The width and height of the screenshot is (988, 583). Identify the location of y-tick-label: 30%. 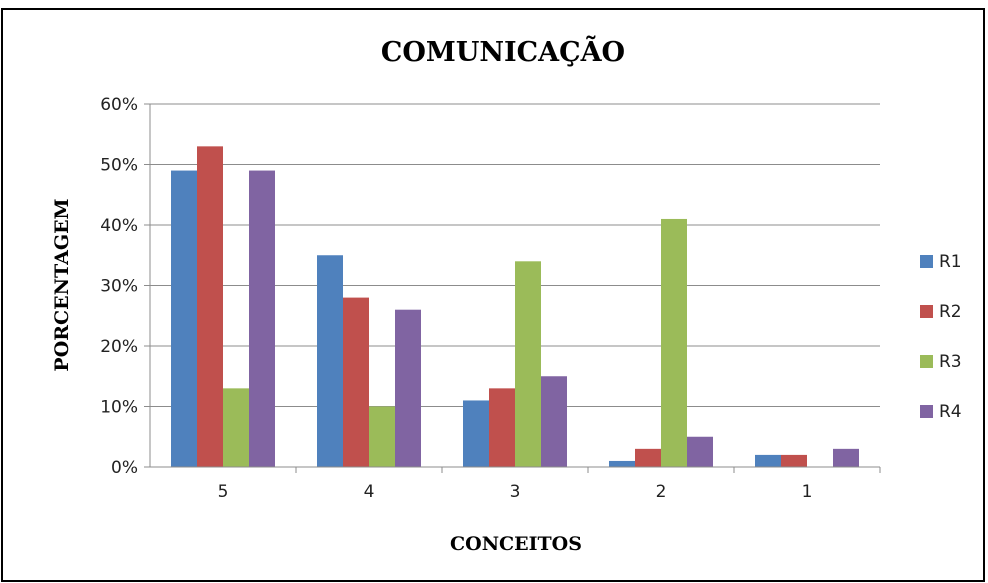
(119, 287).